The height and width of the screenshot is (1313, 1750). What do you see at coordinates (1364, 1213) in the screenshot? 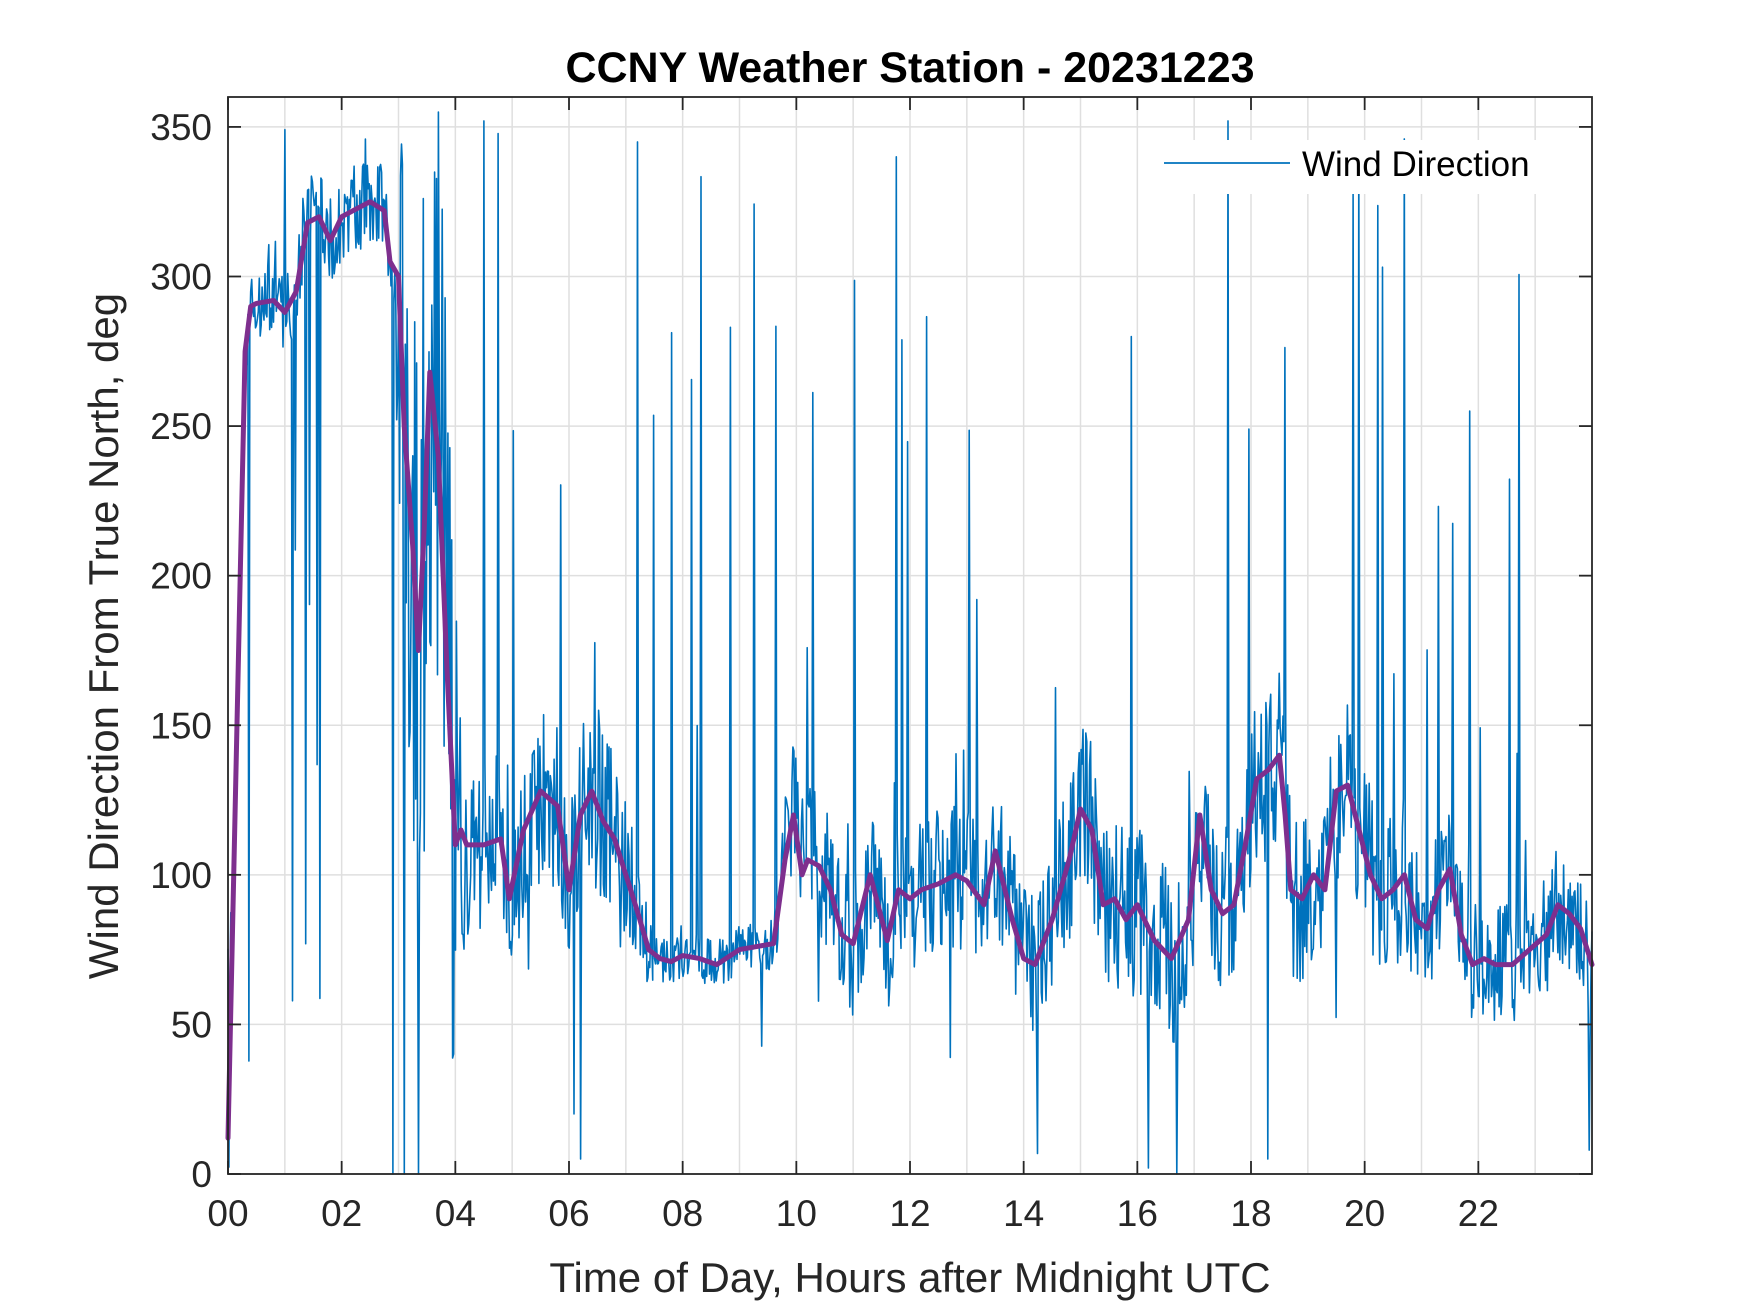
I see `x-tick-label: 20` at bounding box center [1364, 1213].